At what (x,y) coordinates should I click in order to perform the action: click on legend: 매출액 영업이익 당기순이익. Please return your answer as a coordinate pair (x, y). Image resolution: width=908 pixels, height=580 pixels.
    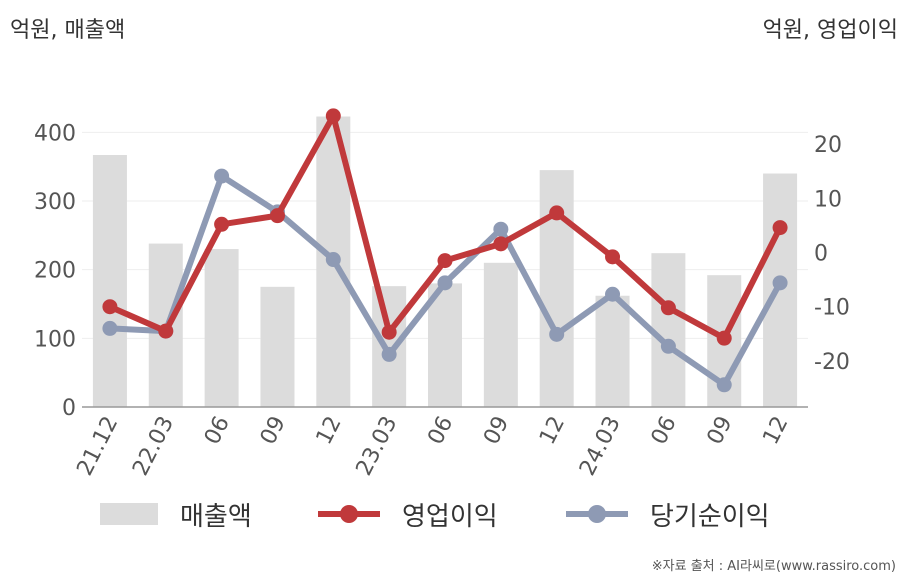
    Looking at the image, I should click on (454, 514).